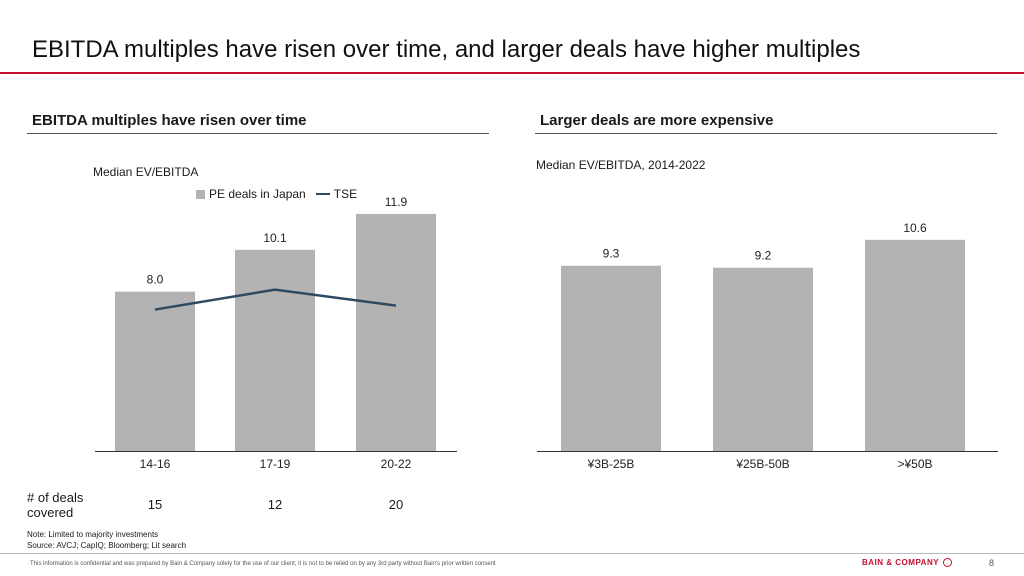 The width and height of the screenshot is (1024, 576). I want to click on deals-count-20-22: 20, so click(396, 504).